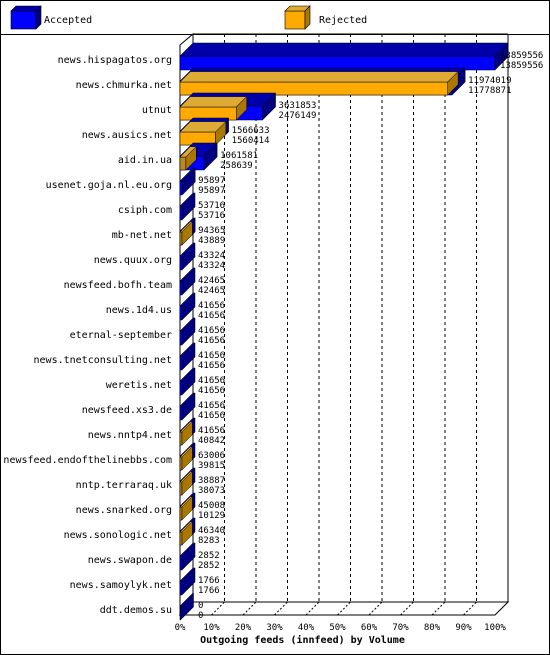 The width and height of the screenshot is (550, 655). What do you see at coordinates (127, 410) in the screenshot?
I see `category-label: newsfeed.xs3.de` at bounding box center [127, 410].